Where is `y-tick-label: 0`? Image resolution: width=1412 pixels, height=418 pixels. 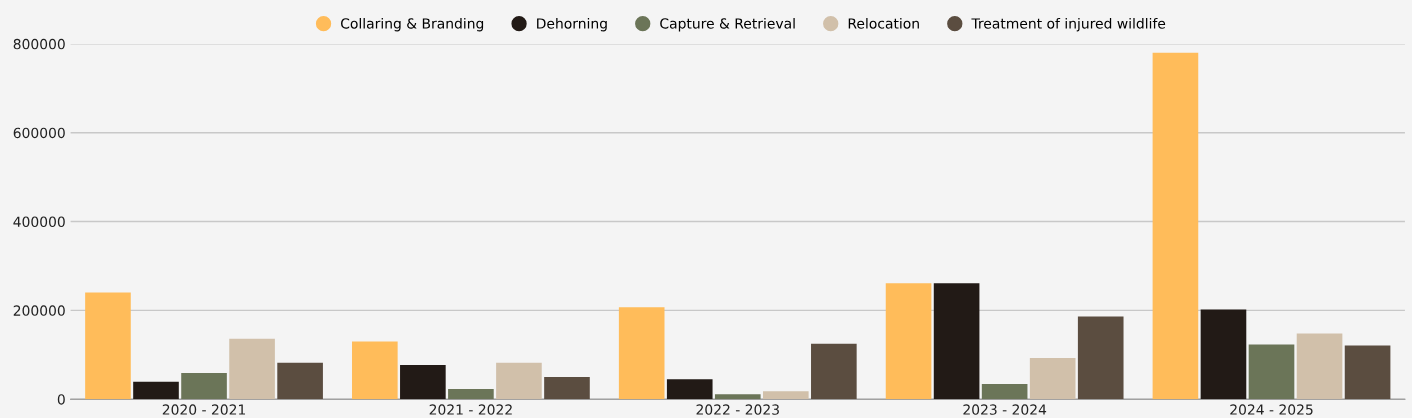 y-tick-label: 0 is located at coordinates (61, 399).